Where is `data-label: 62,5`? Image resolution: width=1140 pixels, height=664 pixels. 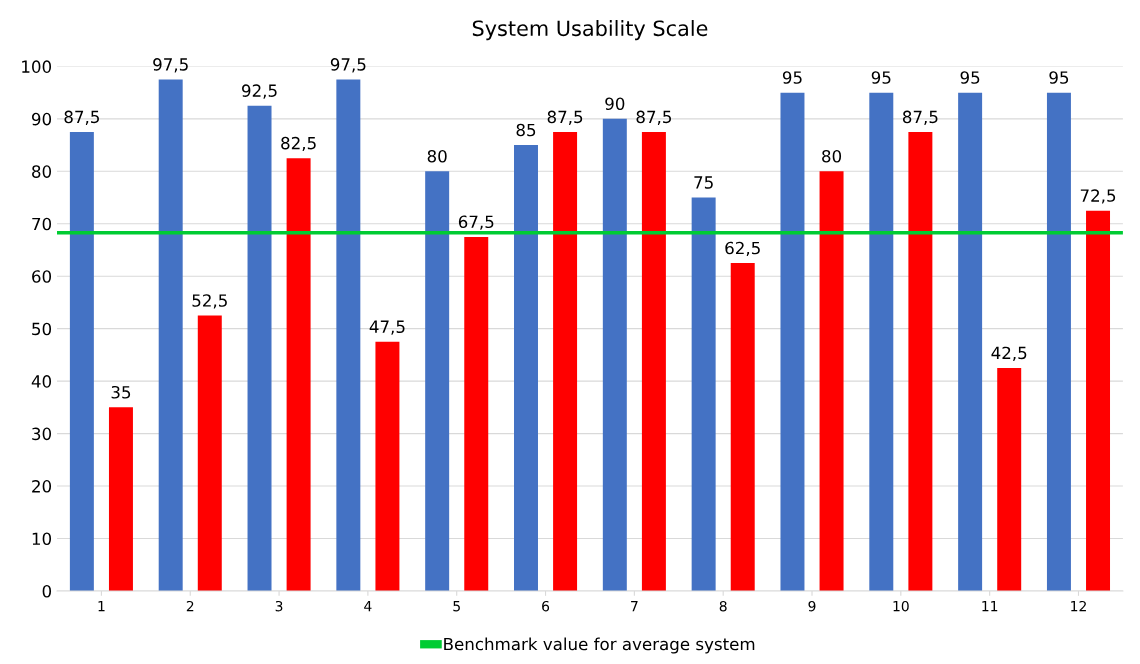 data-label: 62,5 is located at coordinates (742, 249).